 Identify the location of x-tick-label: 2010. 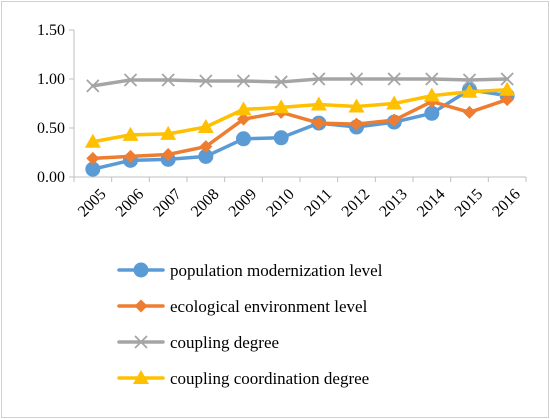
(280, 203).